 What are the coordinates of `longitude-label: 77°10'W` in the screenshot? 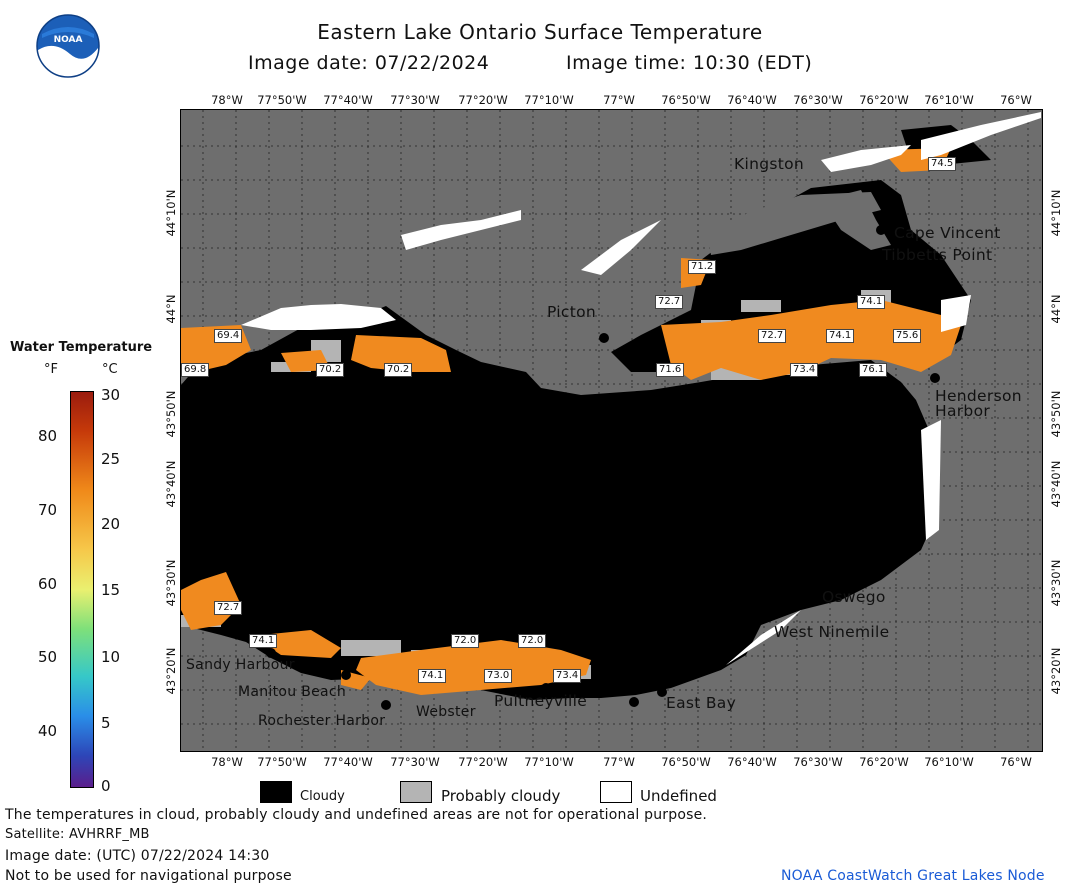 It's located at (549, 100).